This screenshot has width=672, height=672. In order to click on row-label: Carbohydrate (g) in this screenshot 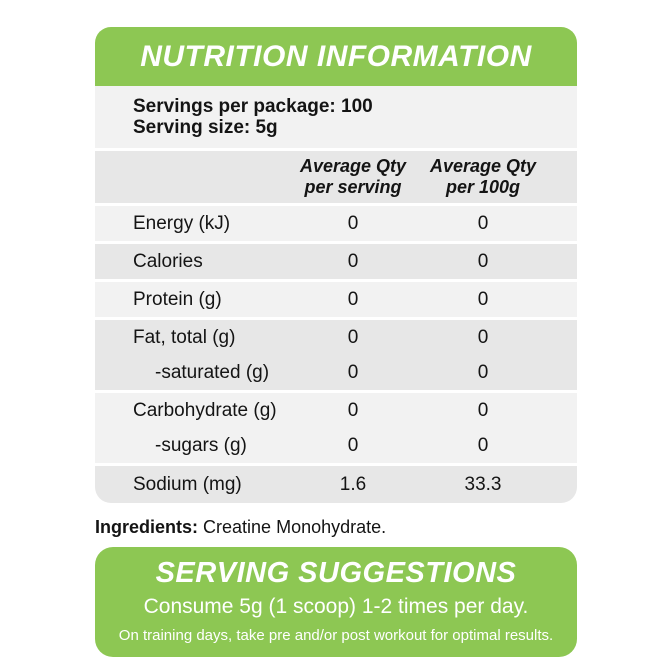, I will do `click(205, 410)`.